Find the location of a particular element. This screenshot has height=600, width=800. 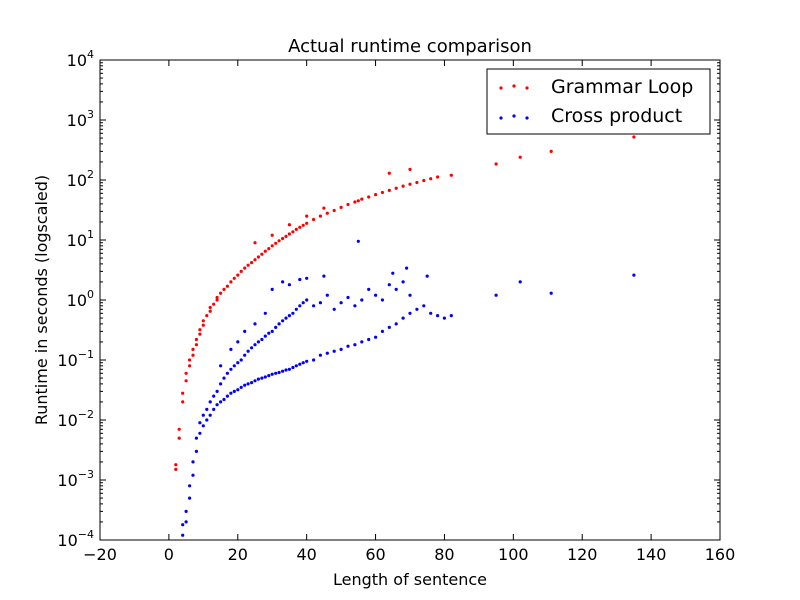

x-tick-label: 20 is located at coordinates (238, 554).